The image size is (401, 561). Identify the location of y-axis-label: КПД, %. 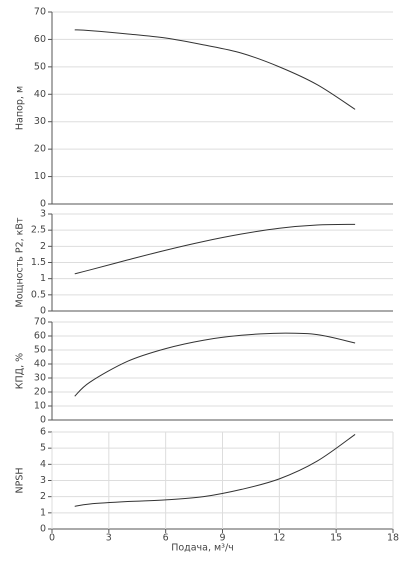
(20, 371).